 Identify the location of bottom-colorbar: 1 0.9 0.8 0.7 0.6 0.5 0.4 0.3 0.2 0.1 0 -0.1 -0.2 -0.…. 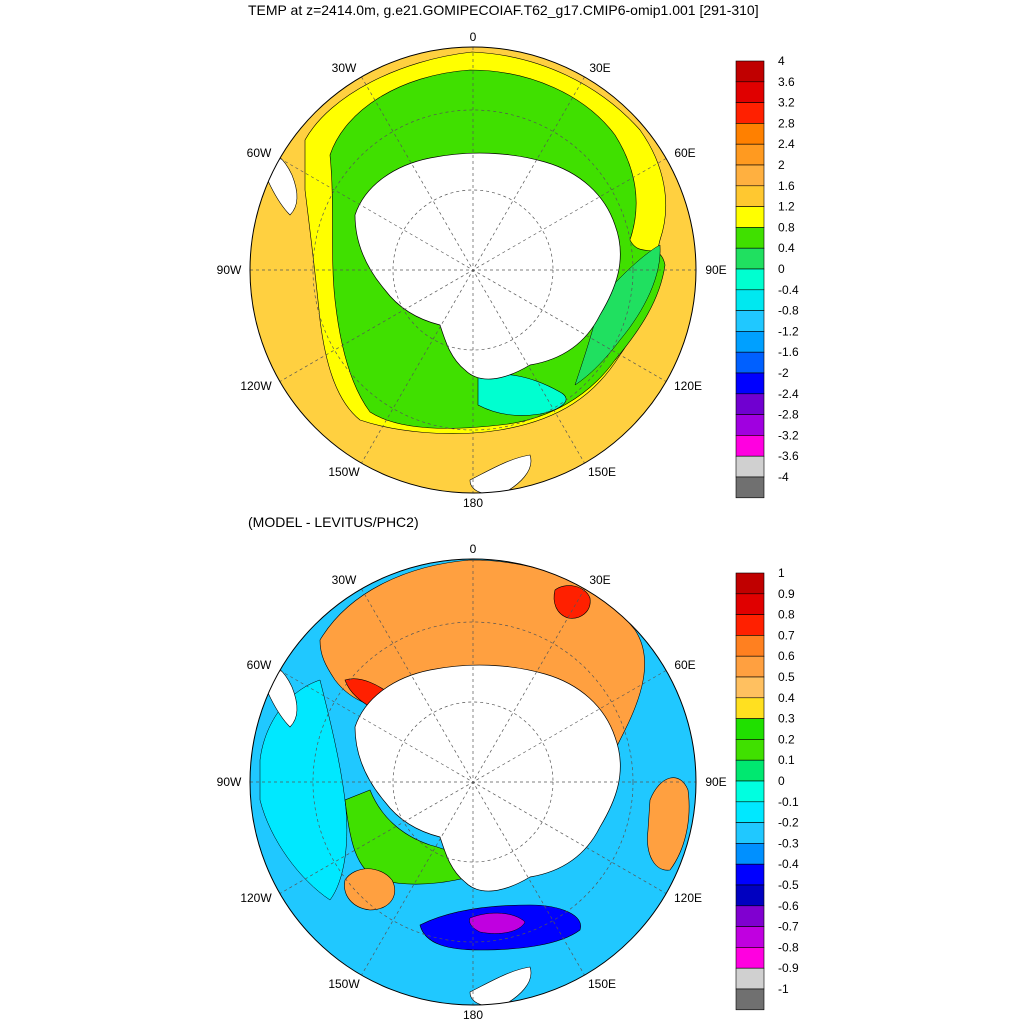
(767, 788).